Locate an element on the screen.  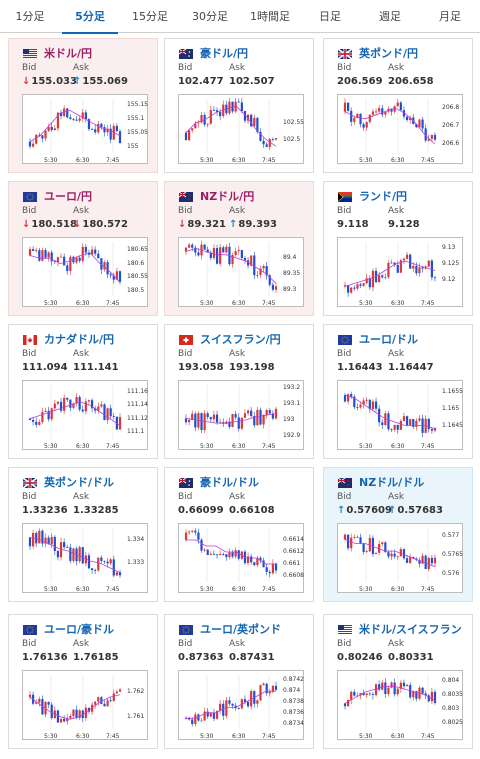
y-tick-label: 9.12 is located at coordinates (449, 280).